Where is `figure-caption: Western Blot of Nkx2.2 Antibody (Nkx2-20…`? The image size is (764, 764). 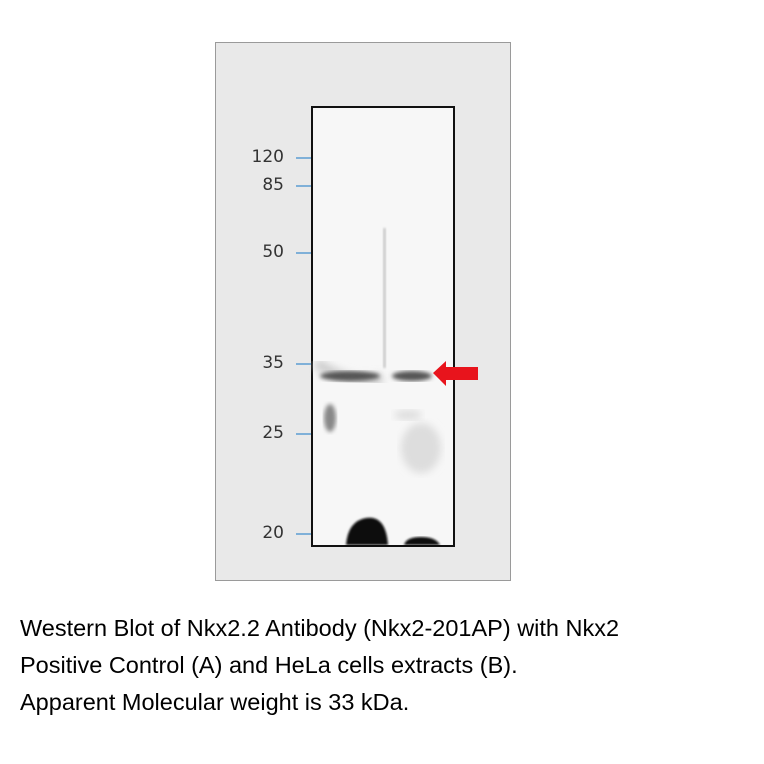
figure-caption: Western Blot of Nkx2.2 Antibody (Nkx2-20… is located at coordinates (390, 665).